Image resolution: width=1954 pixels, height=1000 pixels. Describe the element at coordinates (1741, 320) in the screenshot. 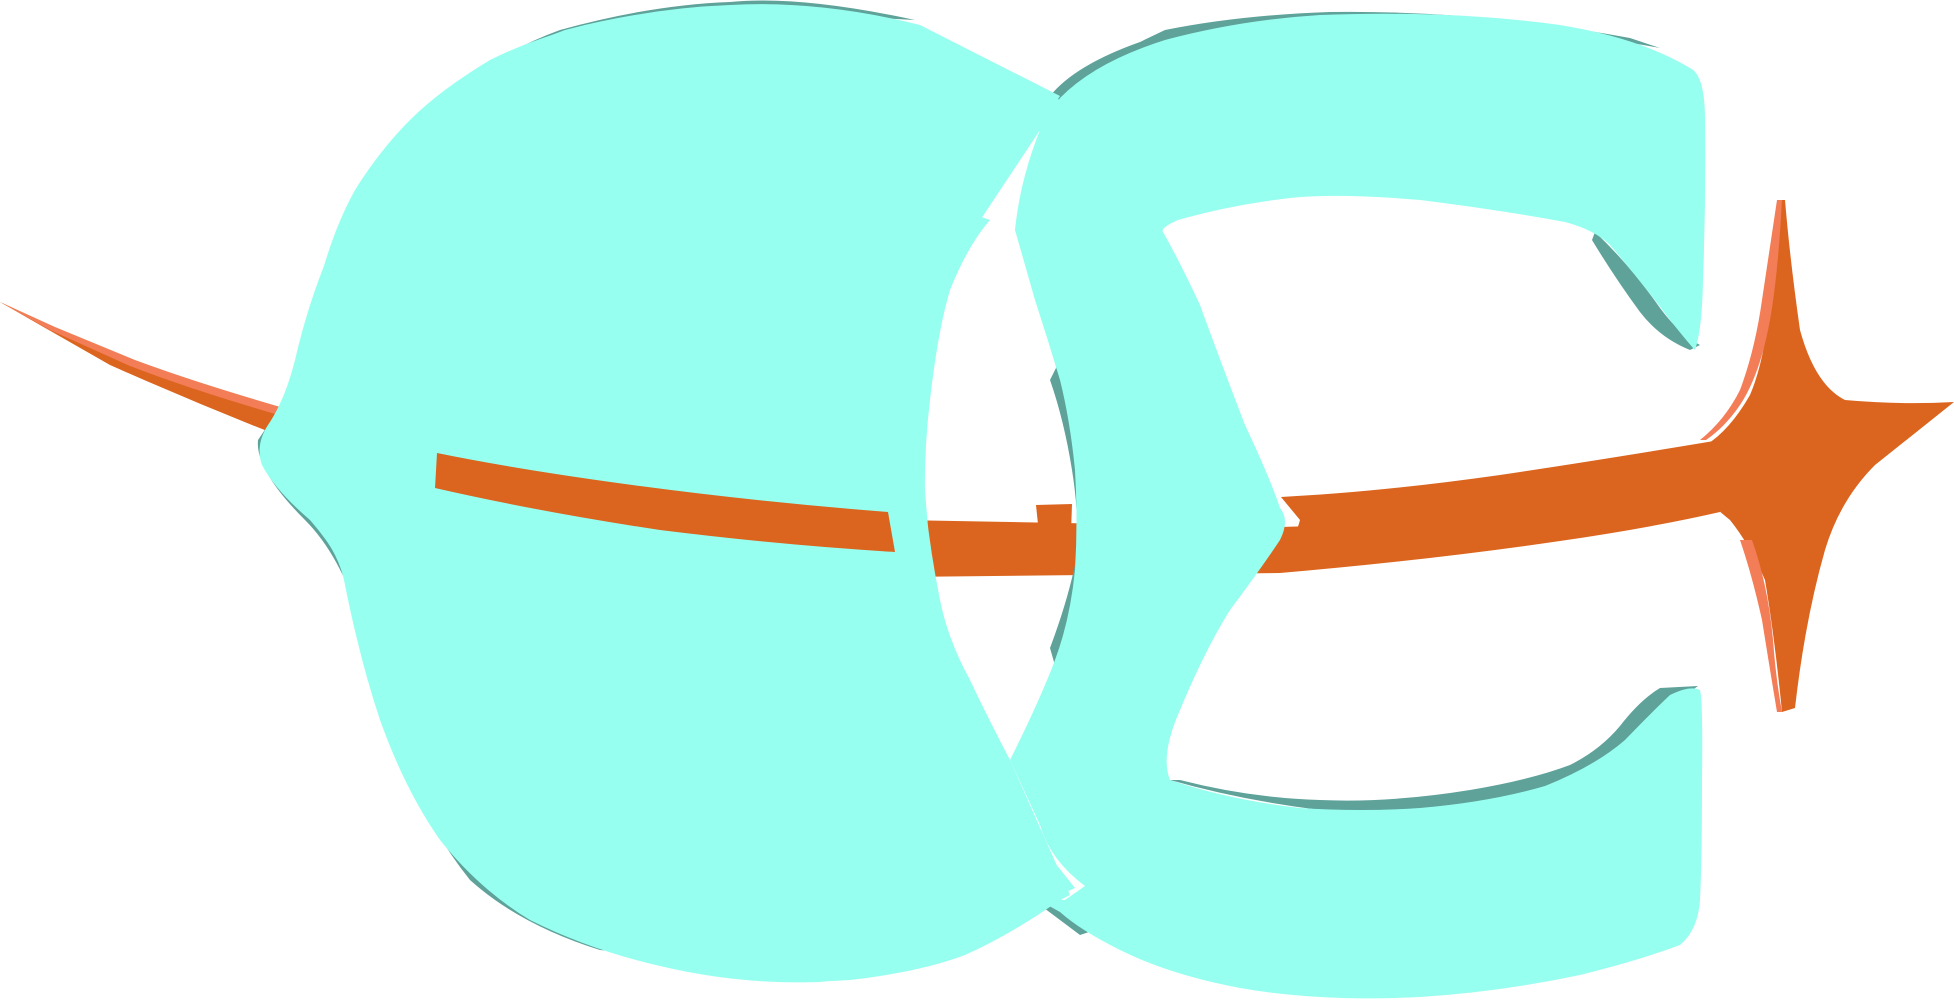

I see `star-highlight-top` at that location.